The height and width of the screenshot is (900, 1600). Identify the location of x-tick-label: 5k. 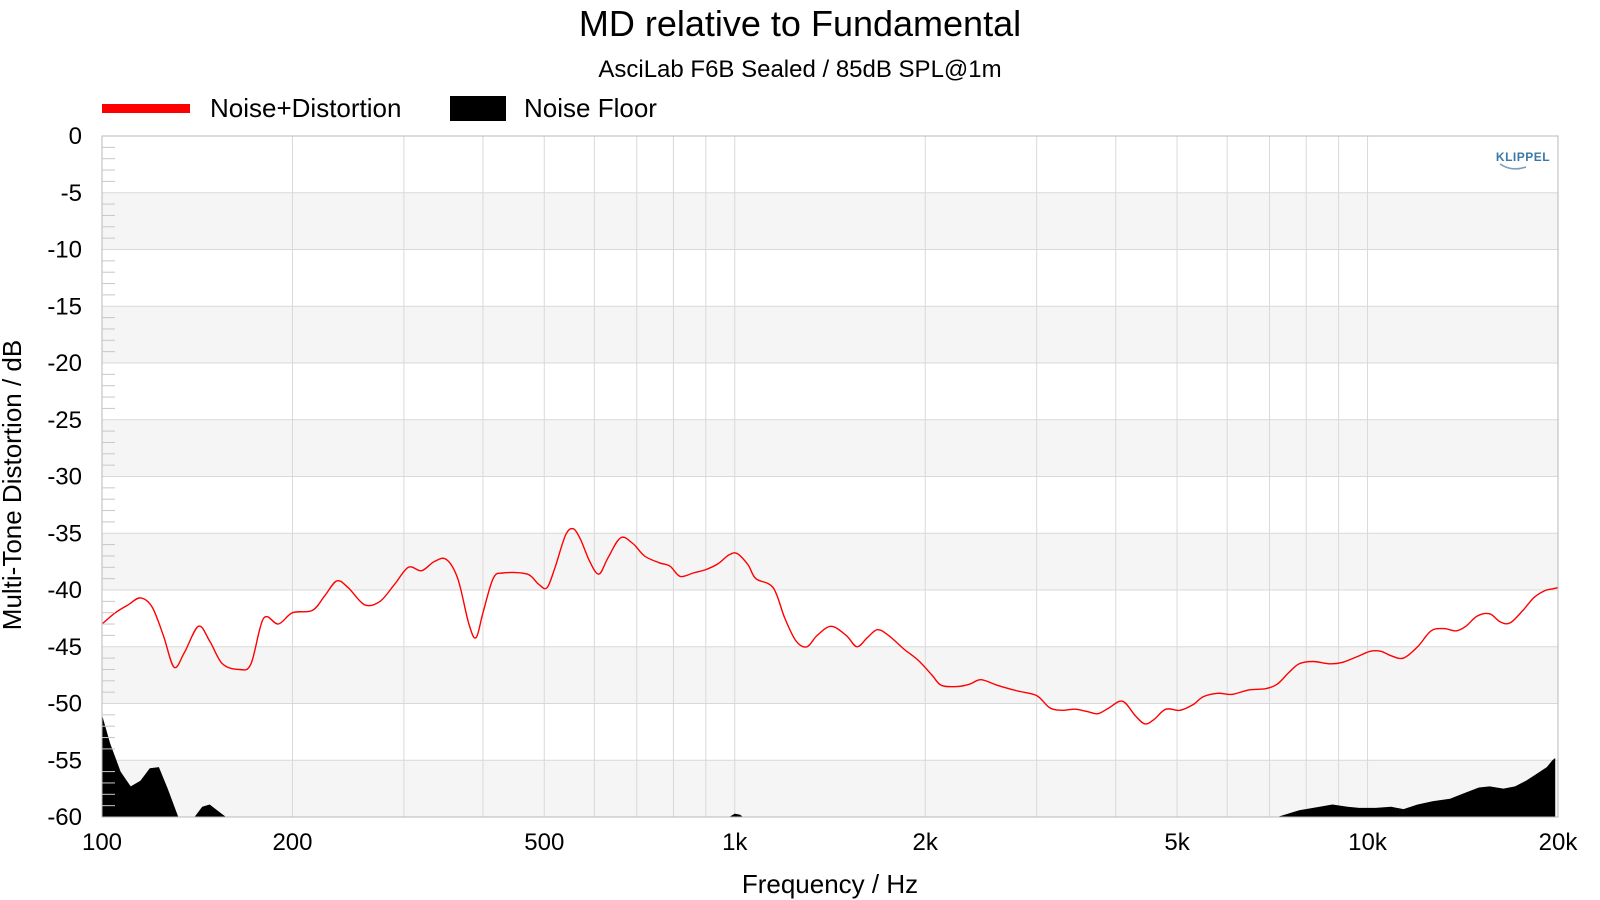
(1177, 842).